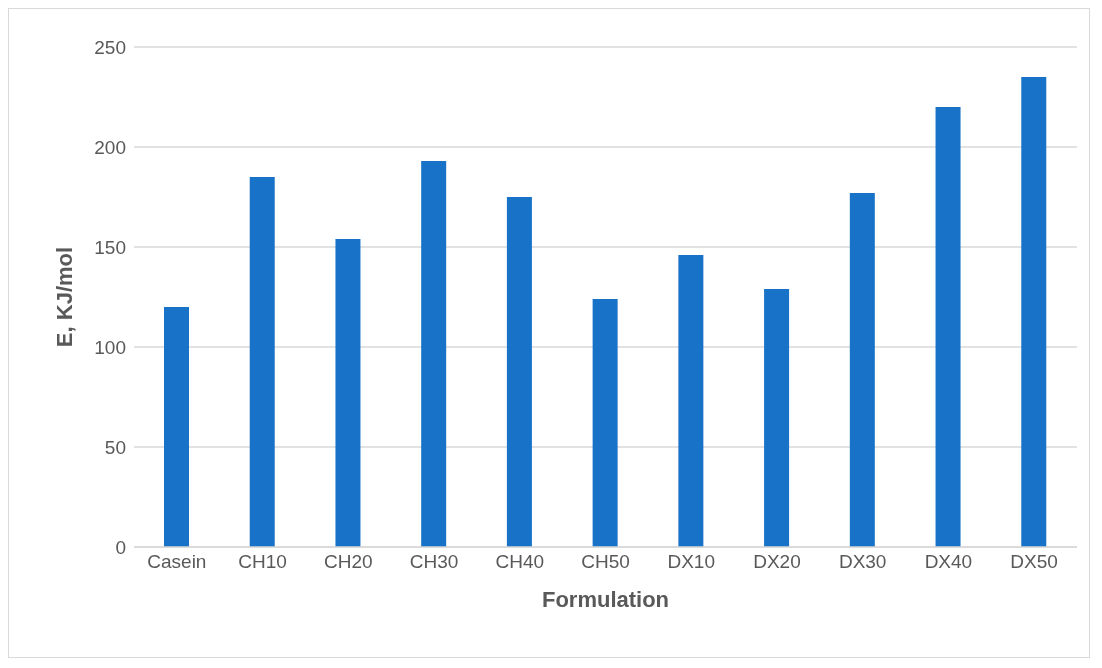 The image size is (1102, 668). What do you see at coordinates (110, 147) in the screenshot?
I see `y-tick-label: 200` at bounding box center [110, 147].